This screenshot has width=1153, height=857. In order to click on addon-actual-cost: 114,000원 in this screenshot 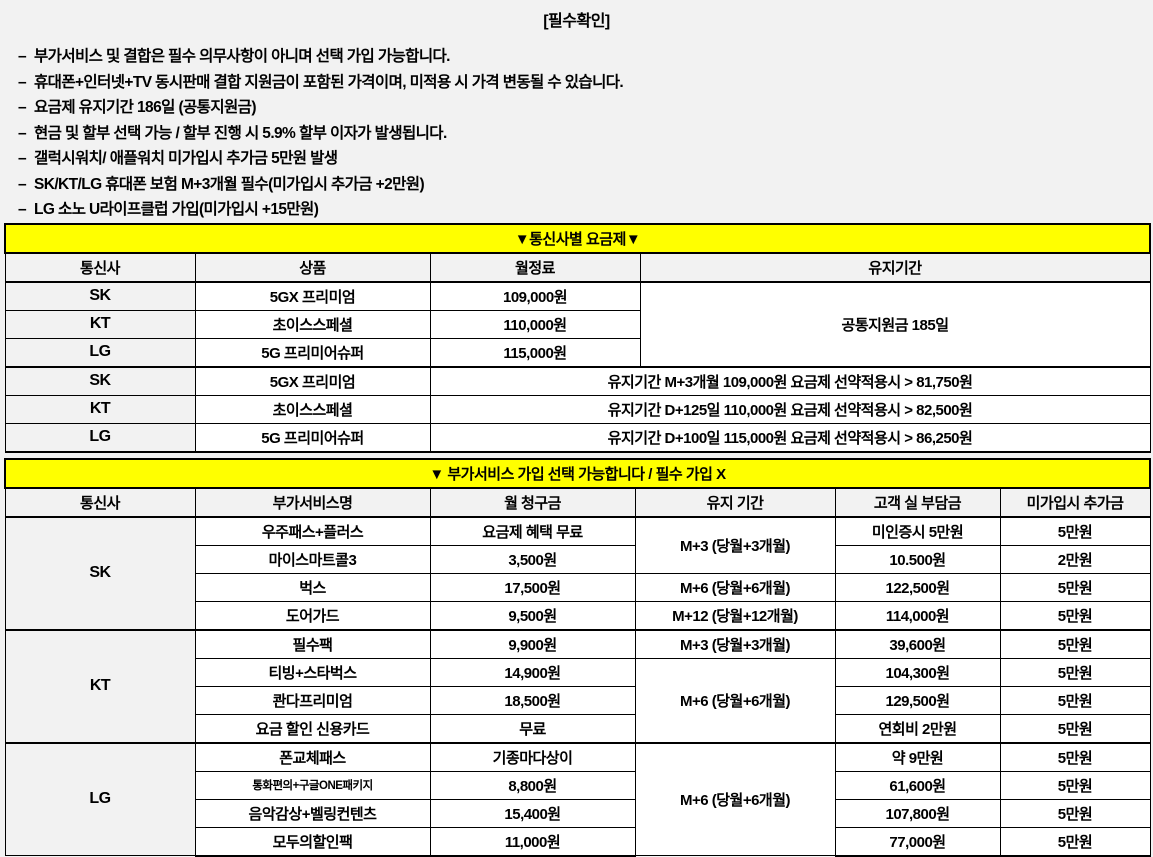, I will do `click(917, 615)`.